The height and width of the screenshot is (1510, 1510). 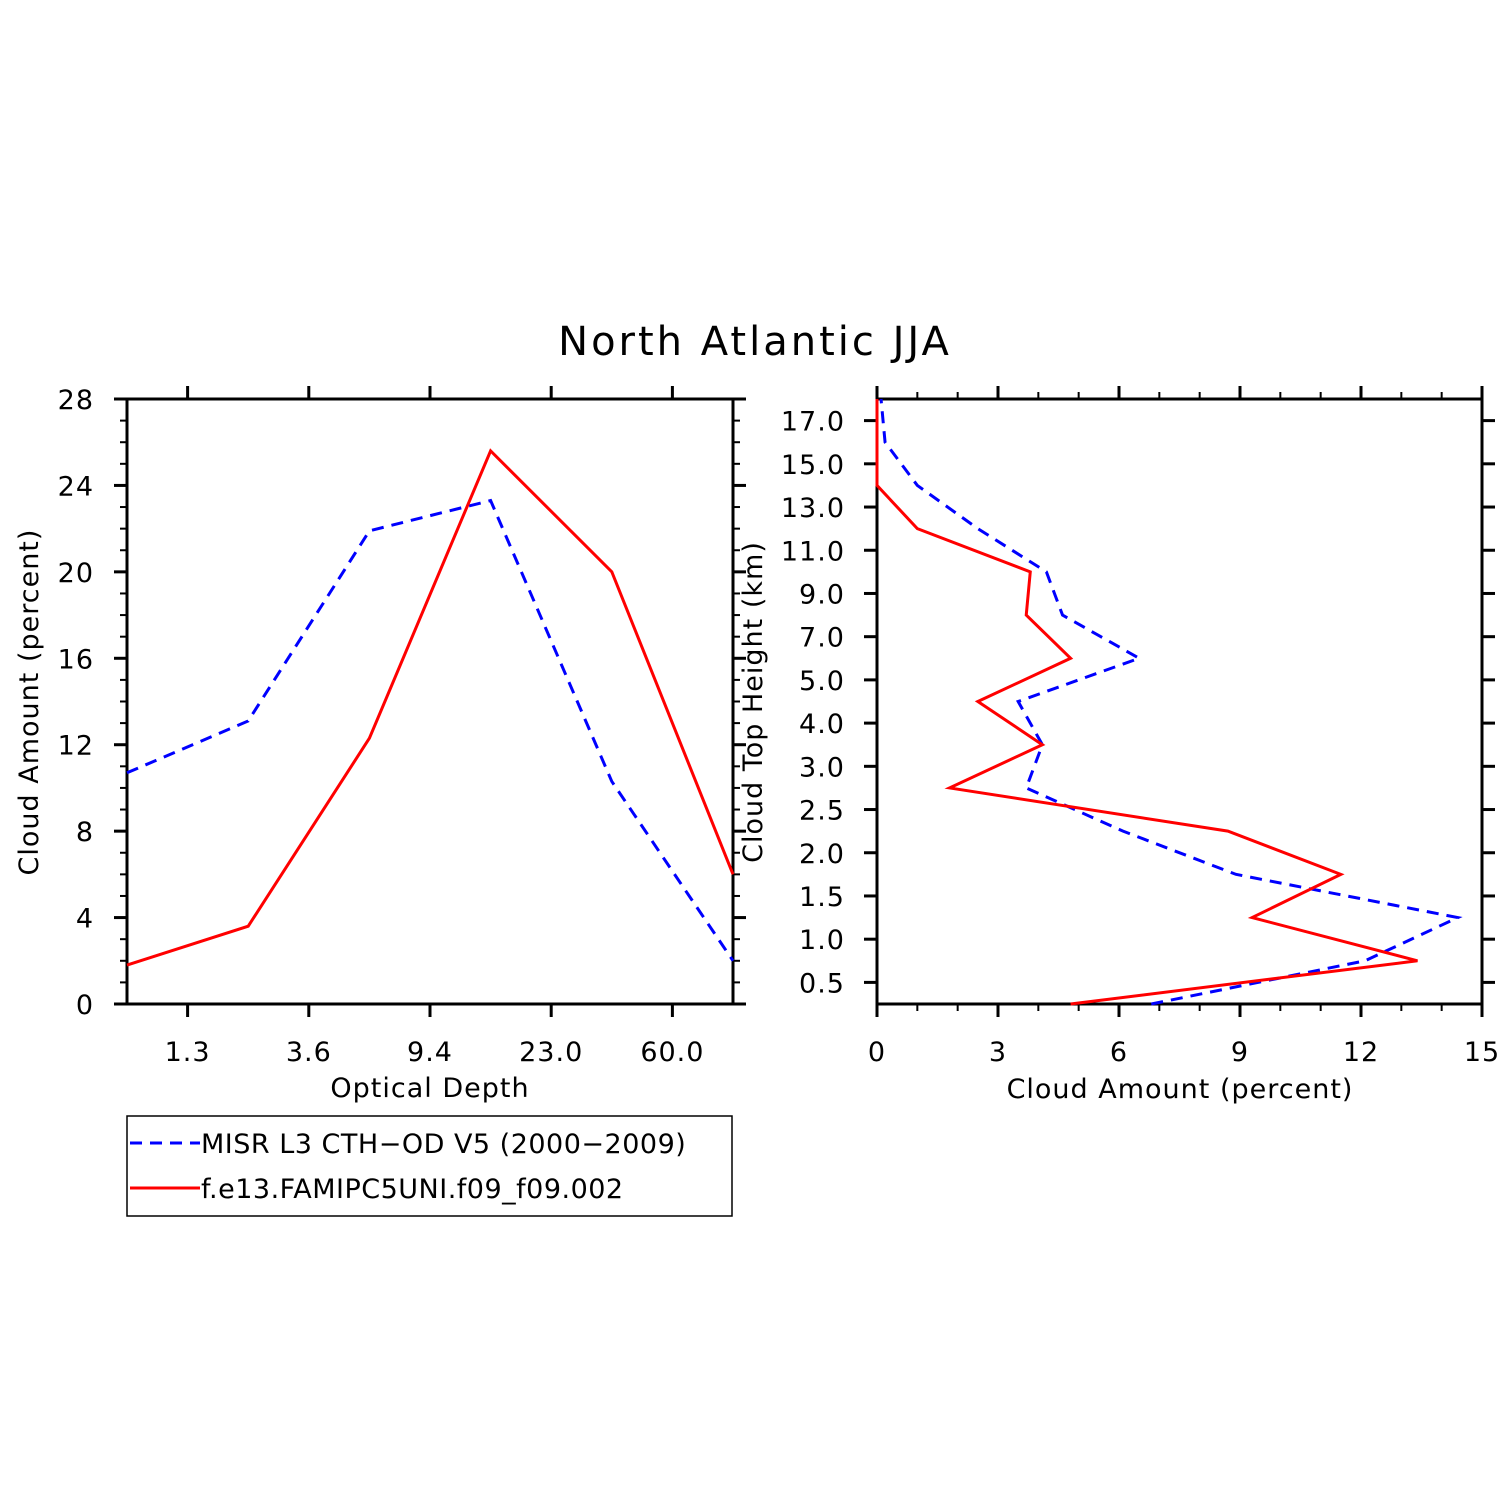 What do you see at coordinates (822, 940) in the screenshot?
I see `right-y-tick-label: 1.0` at bounding box center [822, 940].